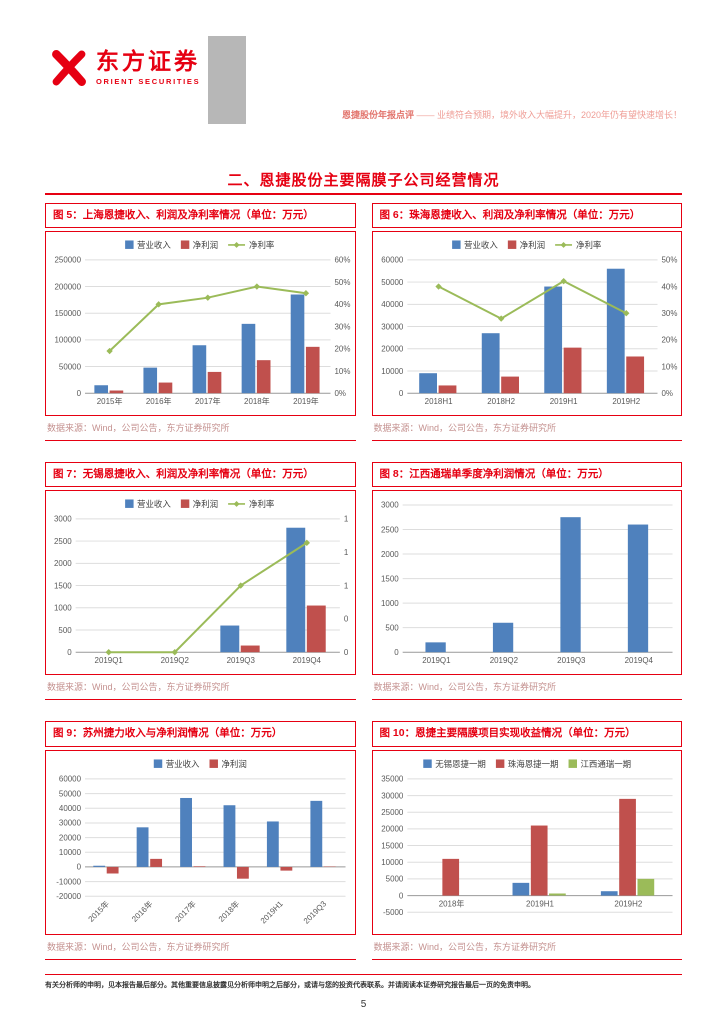  Describe the element at coordinates (532, 764) in the screenshot. I see `svg-text: 珠海恩捷一期` at that location.